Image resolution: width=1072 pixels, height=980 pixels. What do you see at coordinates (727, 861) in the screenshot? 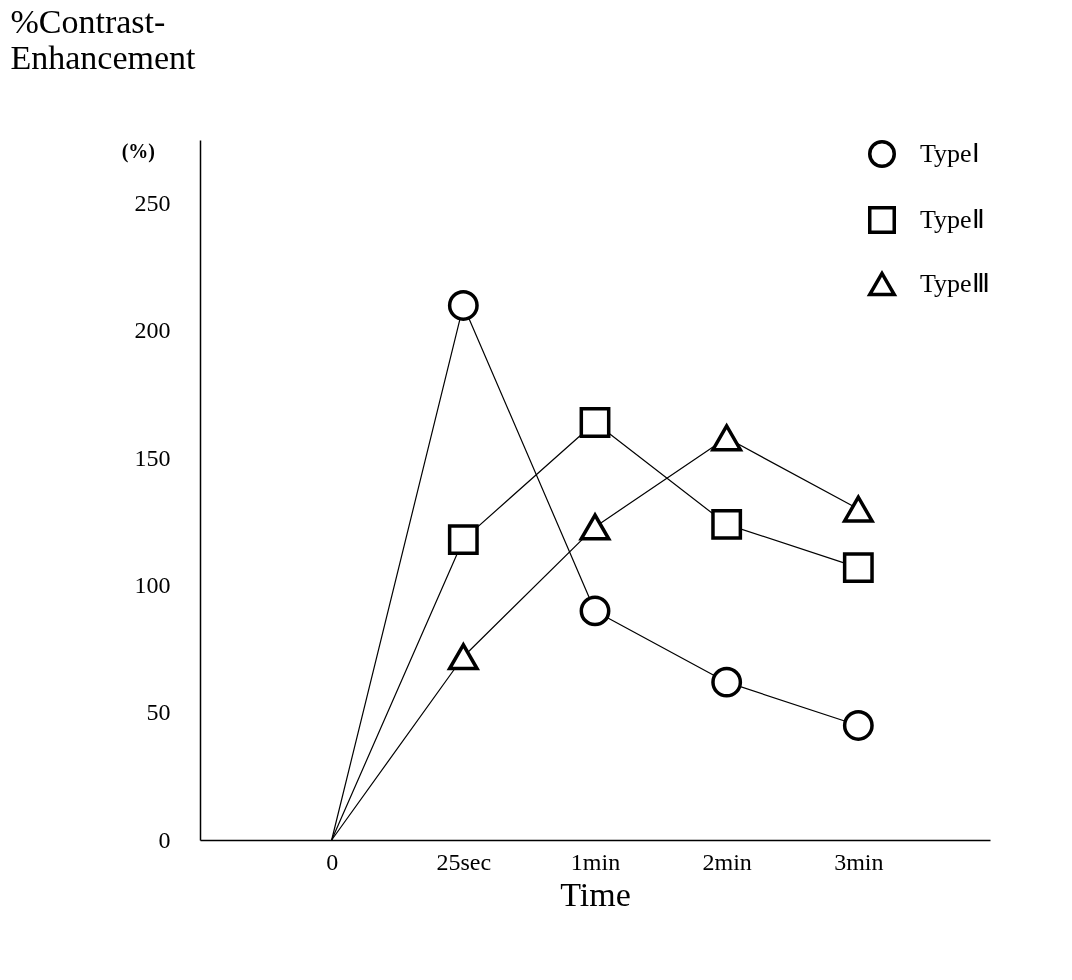
I see `x-tick-label: 2min` at bounding box center [727, 861].